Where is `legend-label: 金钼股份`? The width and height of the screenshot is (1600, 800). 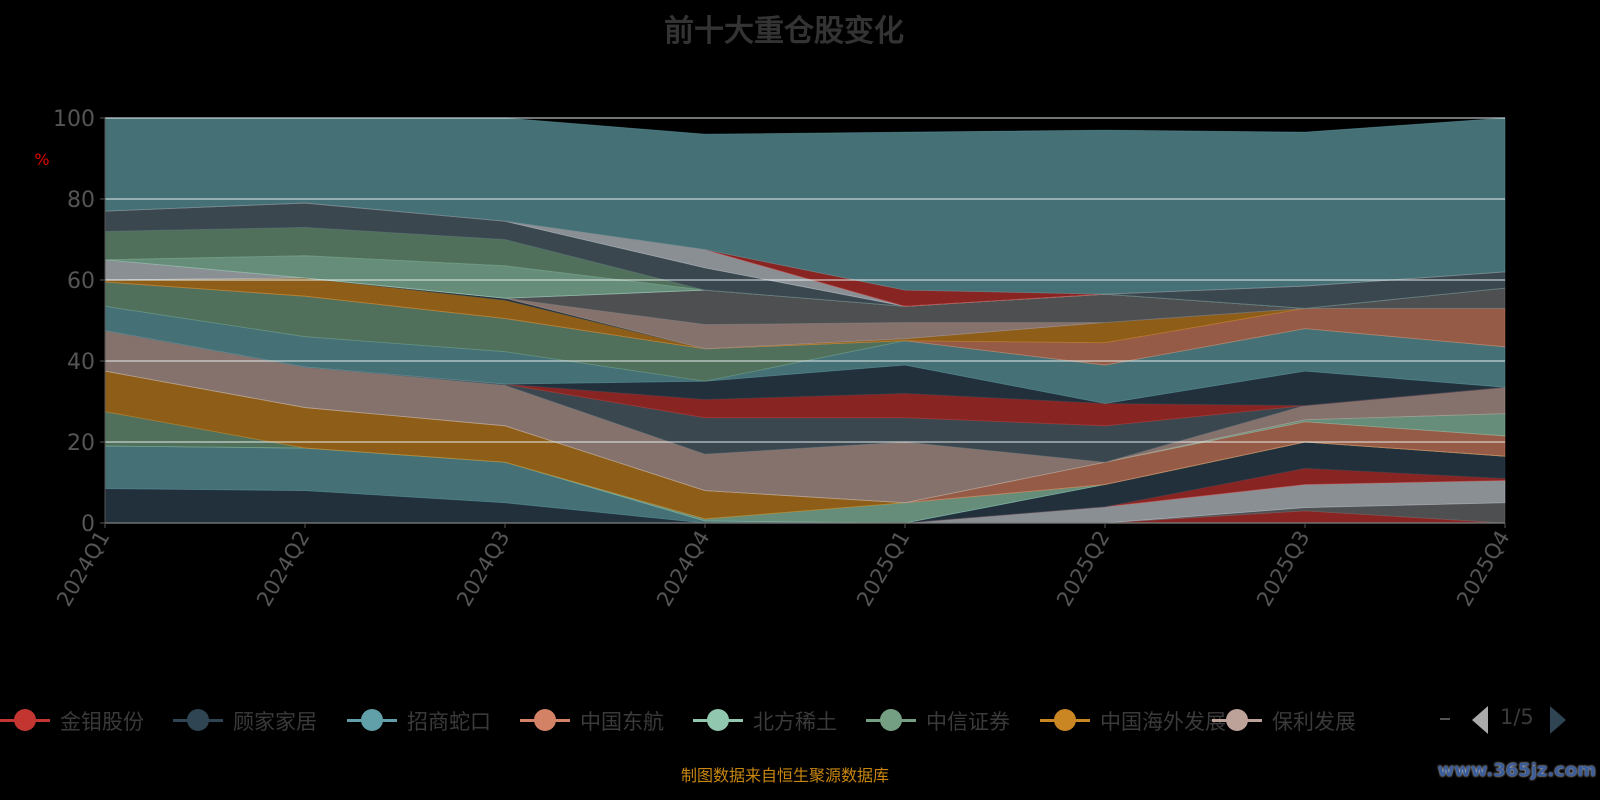 legend-label: 金钼股份 is located at coordinates (102, 722).